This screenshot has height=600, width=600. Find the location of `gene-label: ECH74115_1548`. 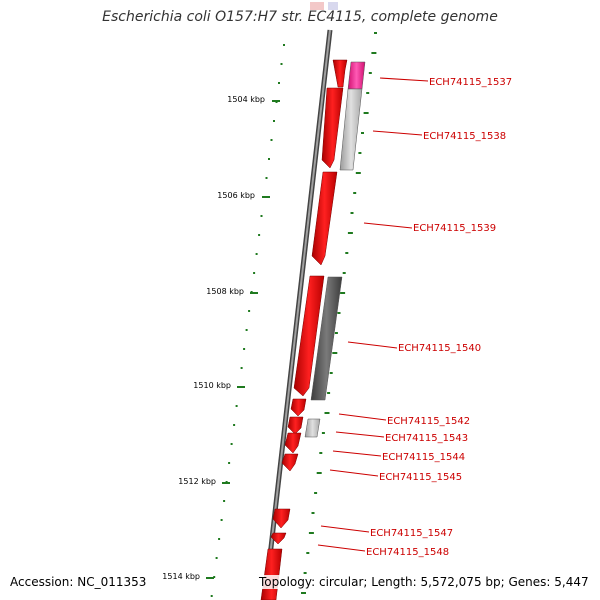

gene-label: ECH74115_1548 is located at coordinates (383, 551).